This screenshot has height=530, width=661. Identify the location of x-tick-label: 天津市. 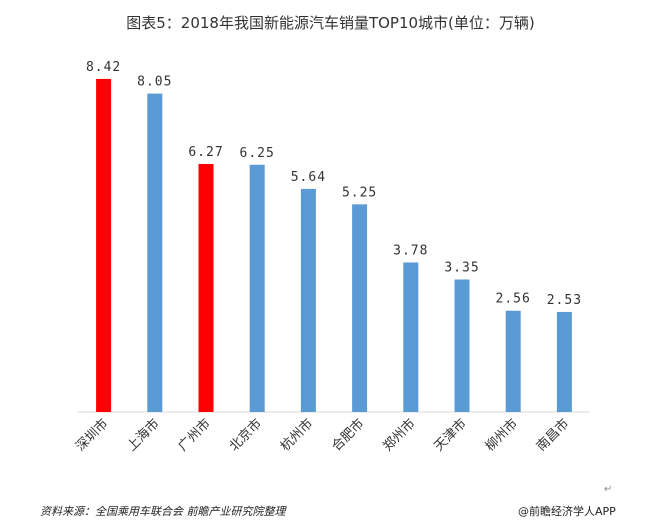
(450, 435).